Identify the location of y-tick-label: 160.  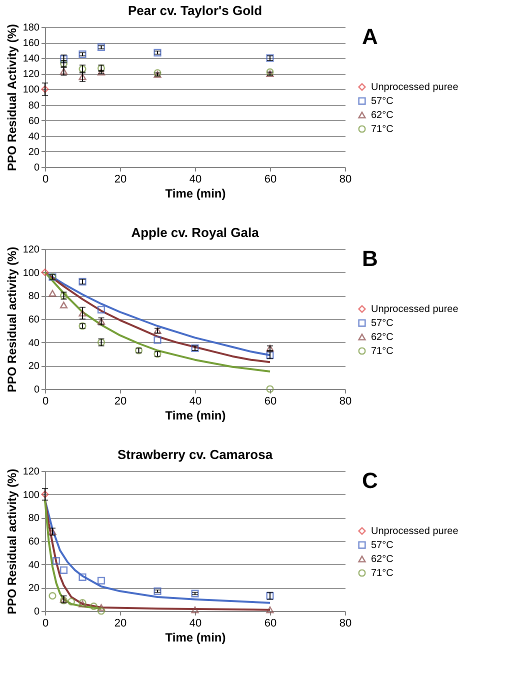
(31, 44).